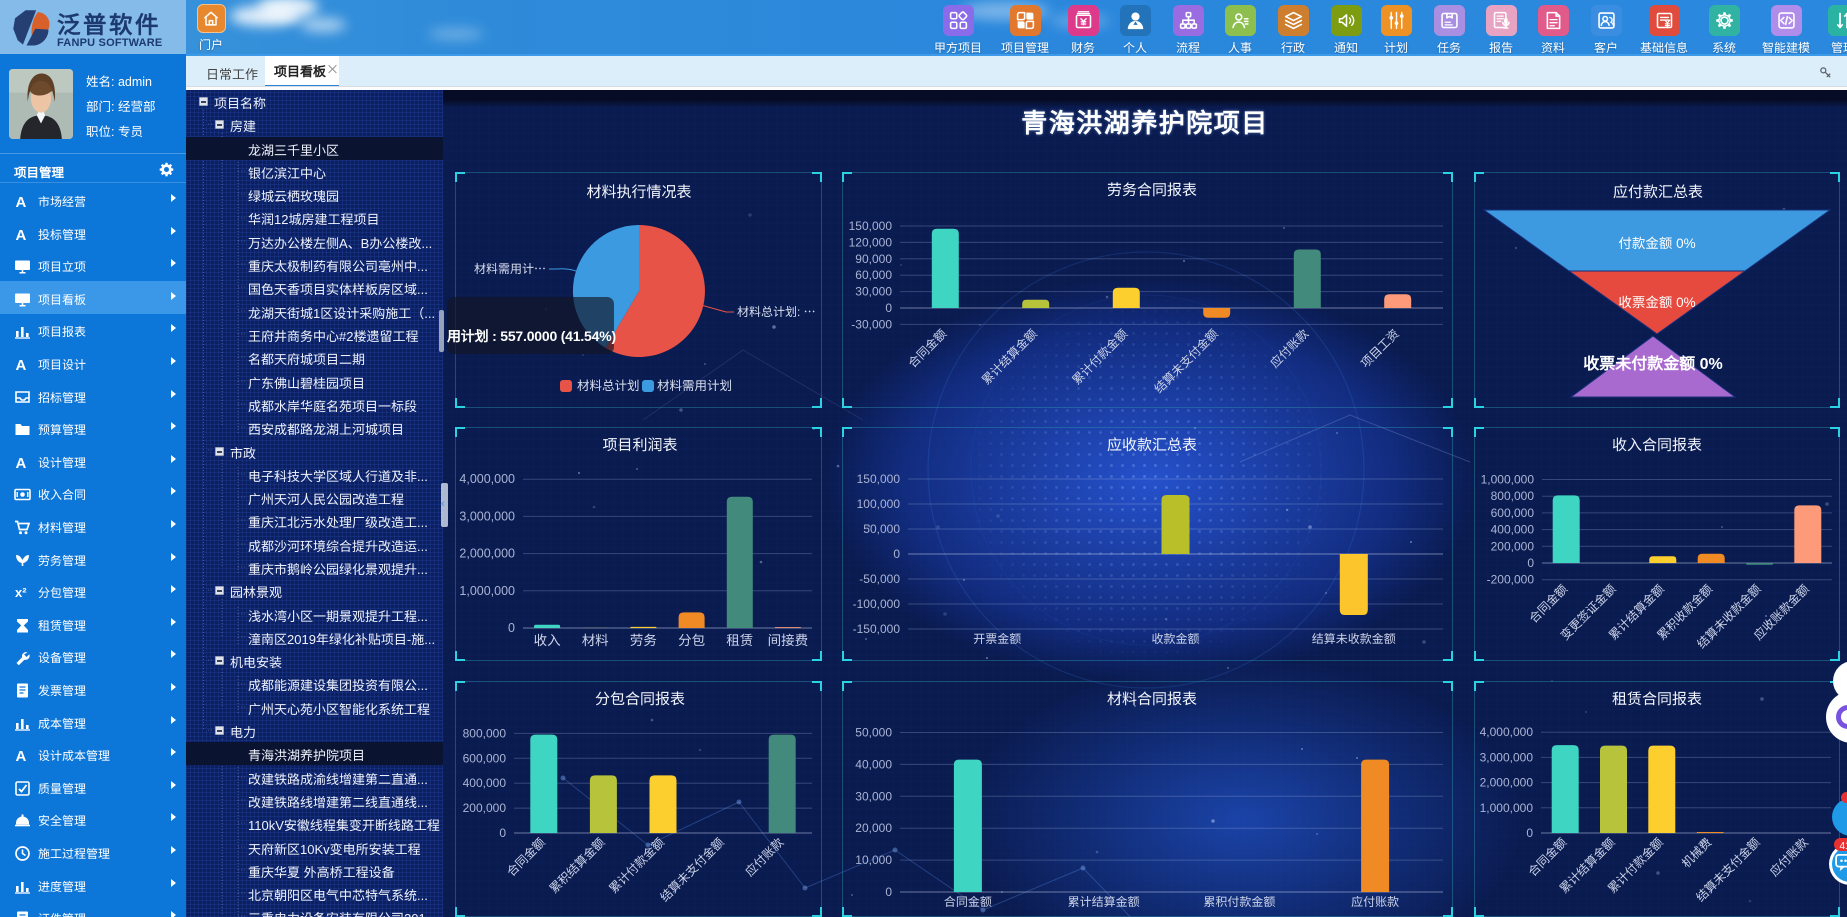 The image size is (1847, 917). I want to click on svg-text: 90,000, so click(873, 258).